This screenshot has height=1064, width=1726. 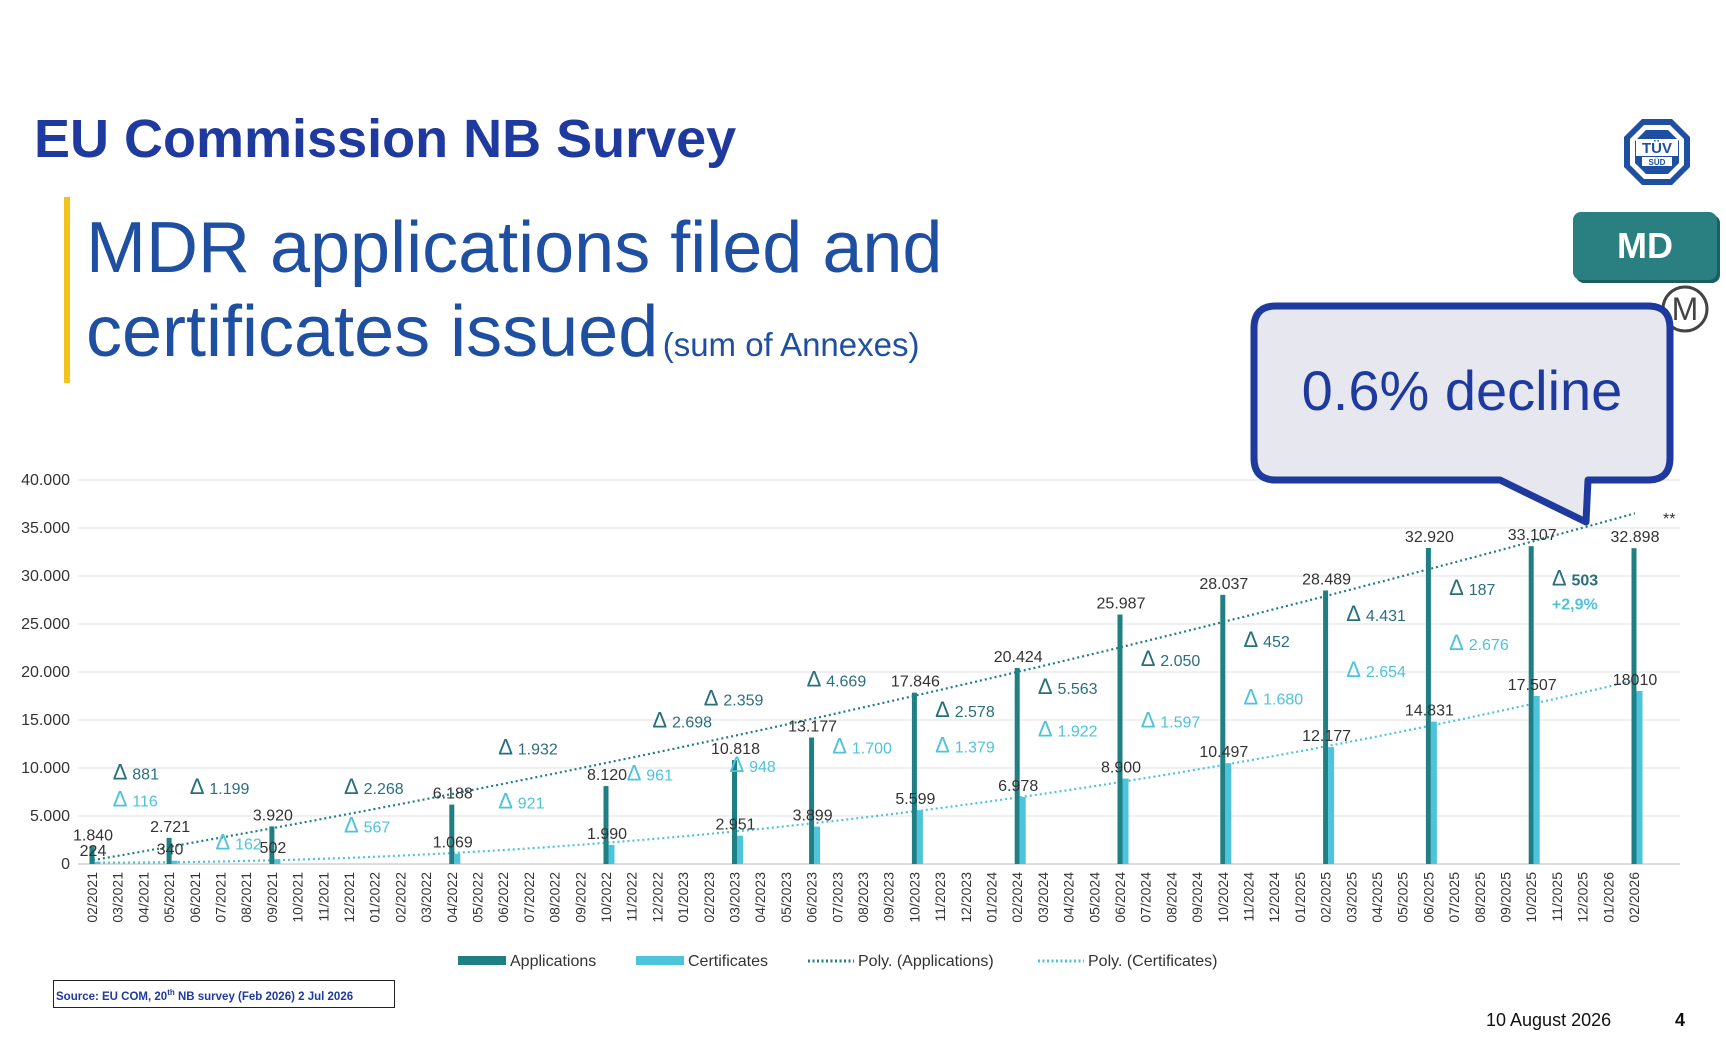 I want to click on data-label-applications: 28.037, so click(x=1223, y=584).